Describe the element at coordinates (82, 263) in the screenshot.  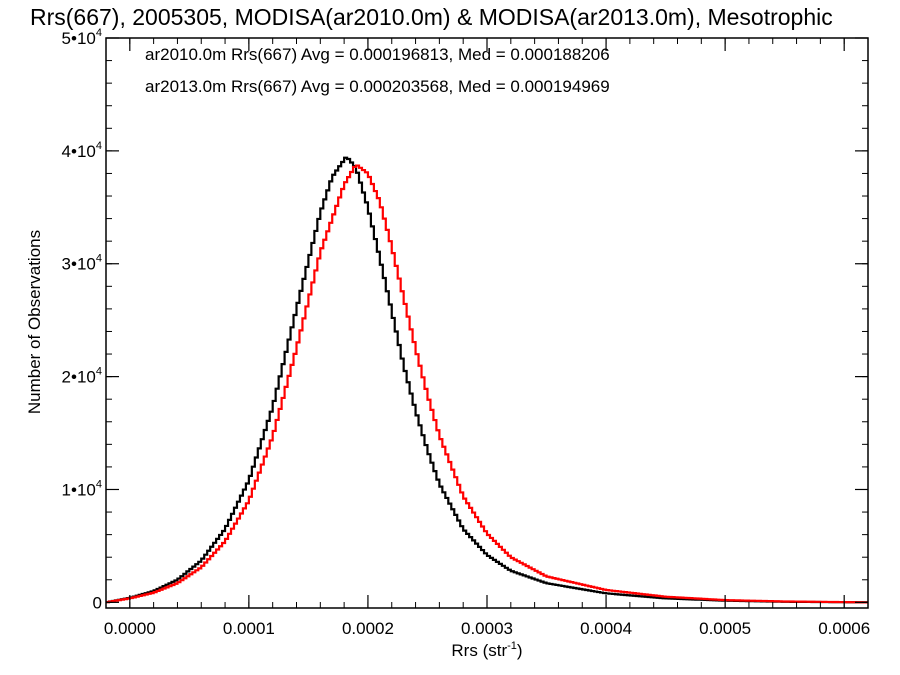
I see `y-tick-label: 3•104` at that location.